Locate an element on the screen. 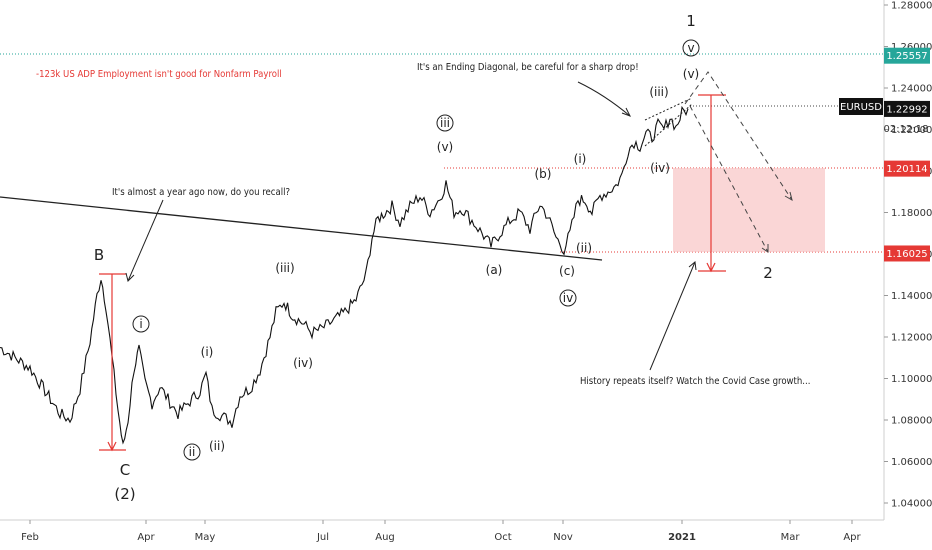  x-tick-label: May is located at coordinates (205, 537).